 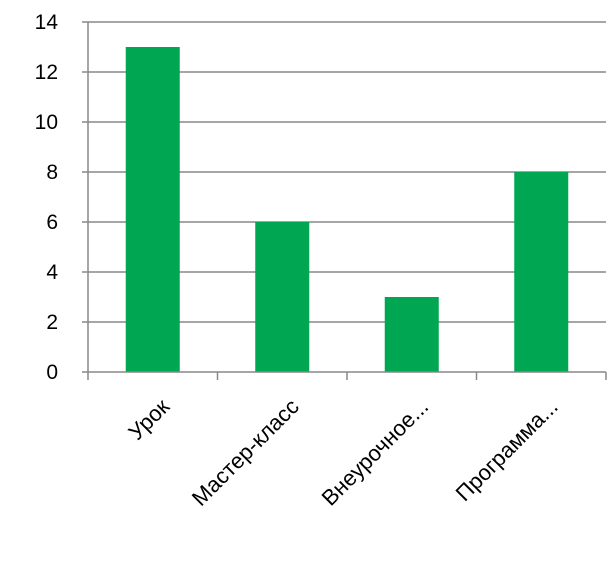 I want to click on y-tick-label: 6, so click(x=52, y=222).